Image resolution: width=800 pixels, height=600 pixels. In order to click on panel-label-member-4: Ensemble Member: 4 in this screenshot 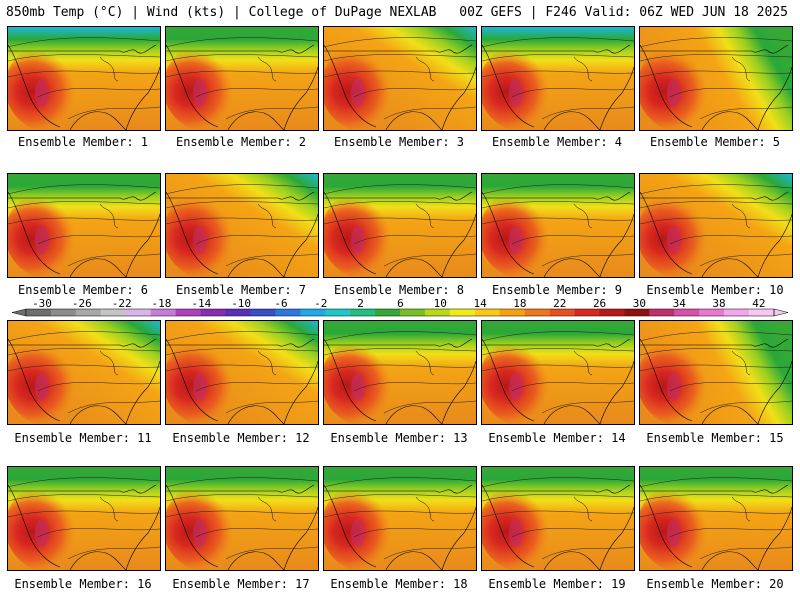, I will do `click(557, 142)`.